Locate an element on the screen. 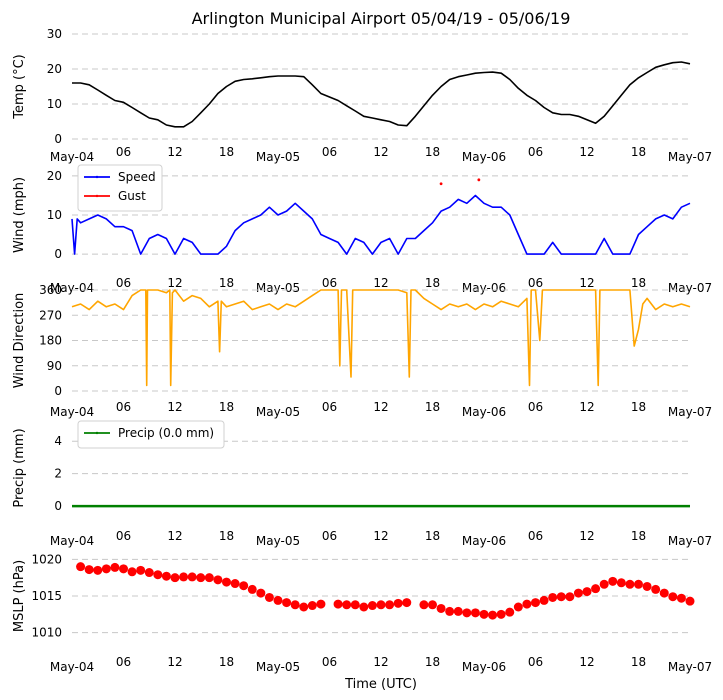 The width and height of the screenshot is (723, 700). series-line-temperature is located at coordinates (381, 94).